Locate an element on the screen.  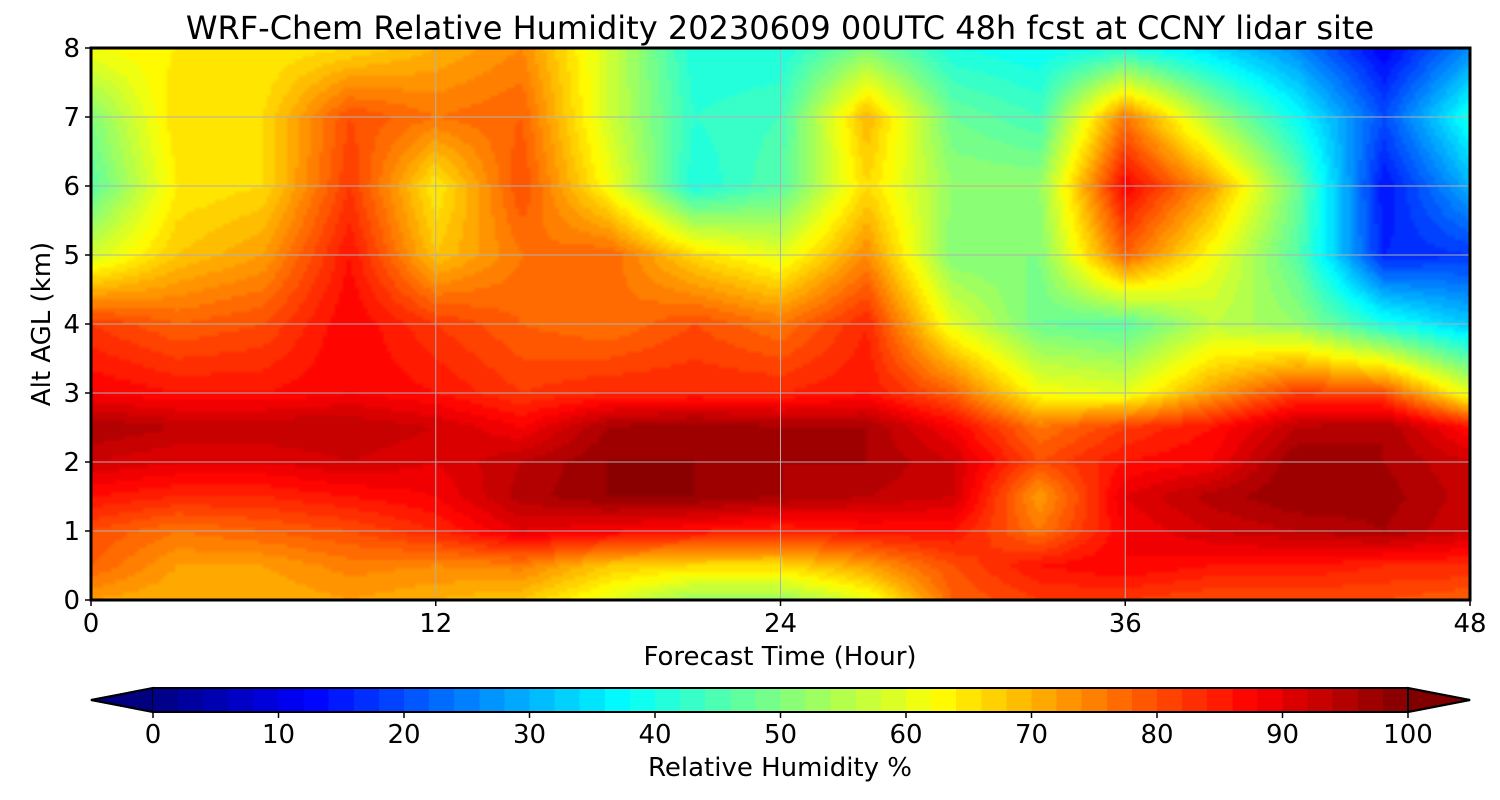
y-tick-label: 8 is located at coordinates (71, 49).